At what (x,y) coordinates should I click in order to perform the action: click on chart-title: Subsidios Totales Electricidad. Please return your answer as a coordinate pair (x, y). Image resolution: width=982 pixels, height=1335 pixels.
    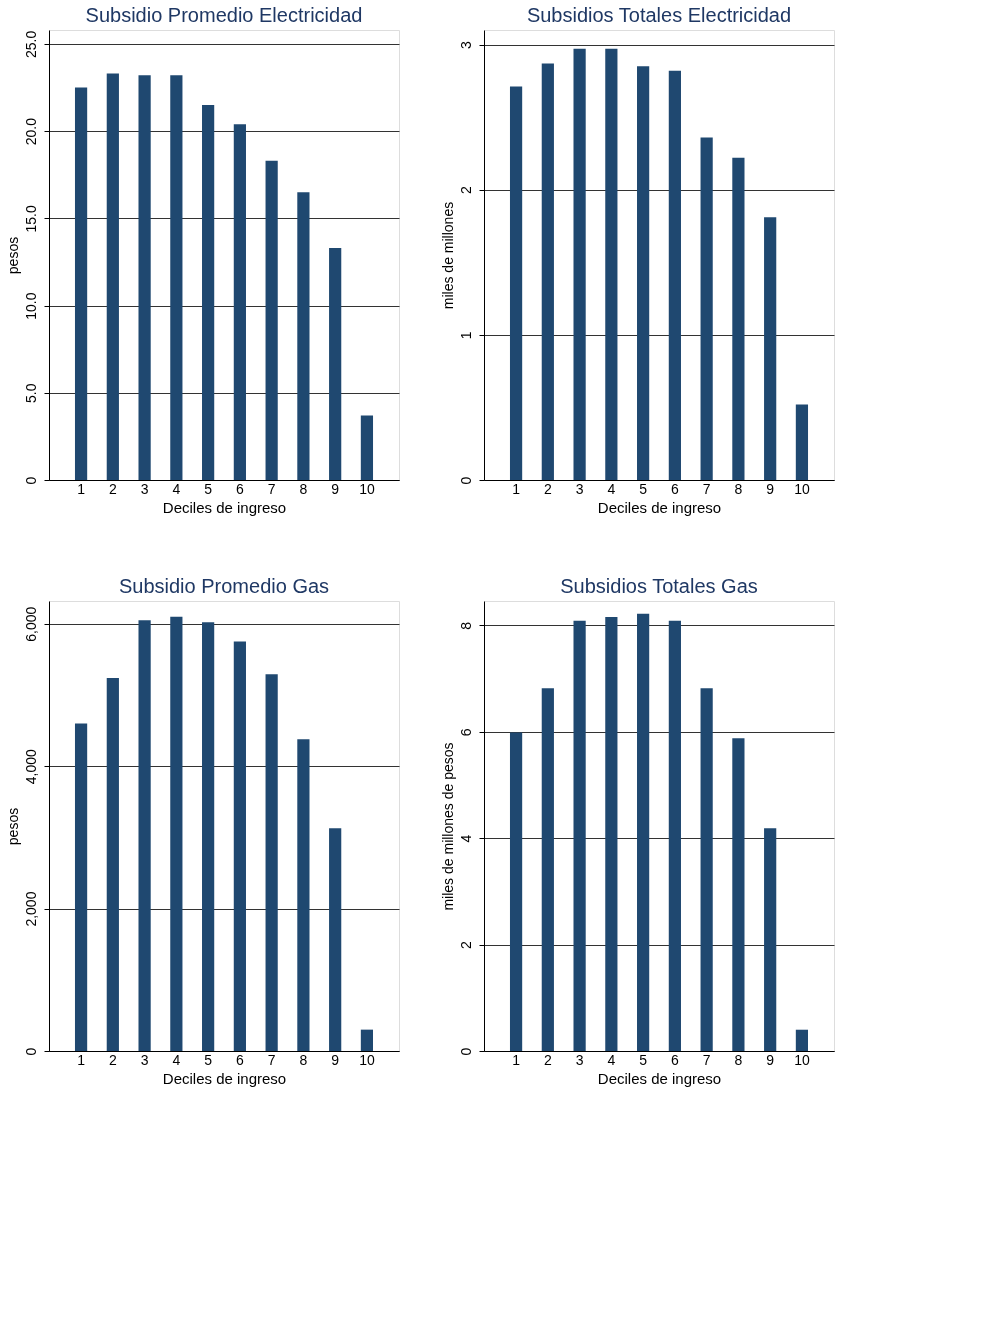
    Looking at the image, I should click on (659, 15).